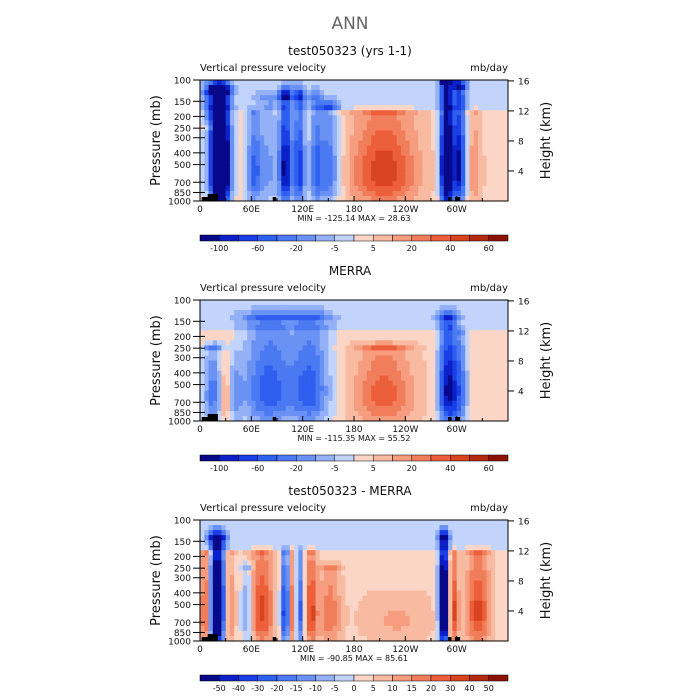 Image resolution: width=700 pixels, height=700 pixels. I want to click on colorbar-swatch, so click(325, 238).